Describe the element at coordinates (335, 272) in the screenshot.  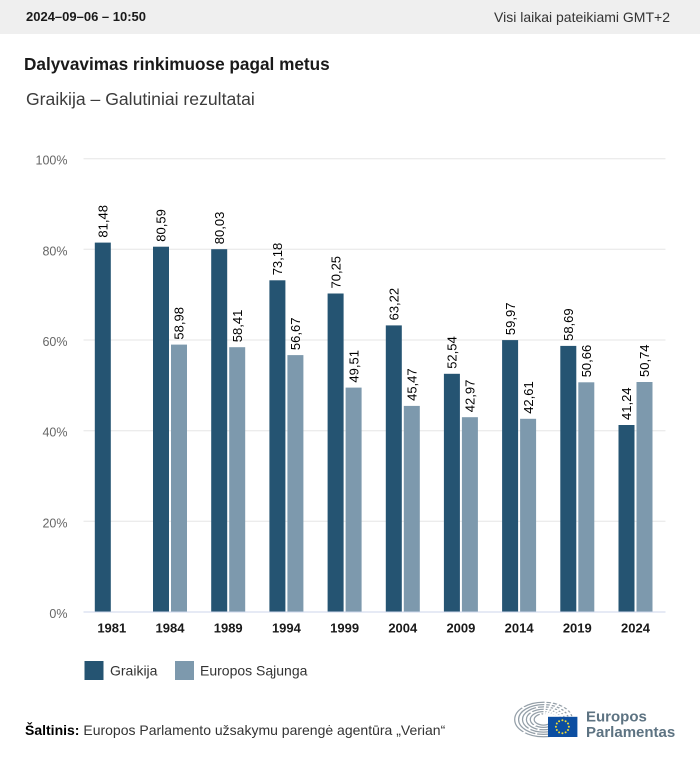
I see `svg-text: 70,25` at that location.